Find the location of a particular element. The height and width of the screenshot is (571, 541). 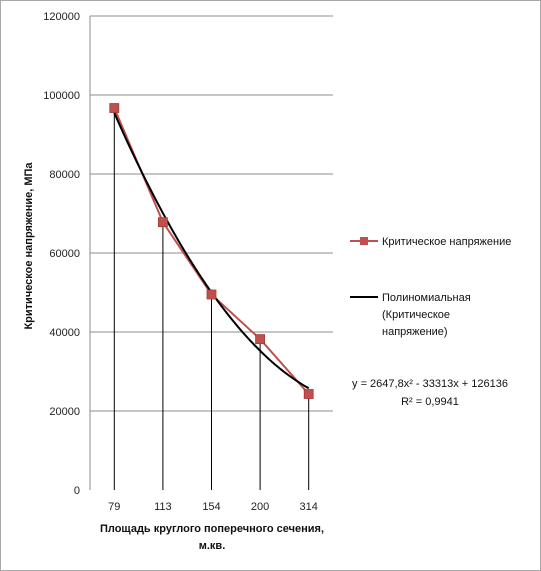

legend-label-polynomial-line-1: Полиномиальная is located at coordinates (426, 298).